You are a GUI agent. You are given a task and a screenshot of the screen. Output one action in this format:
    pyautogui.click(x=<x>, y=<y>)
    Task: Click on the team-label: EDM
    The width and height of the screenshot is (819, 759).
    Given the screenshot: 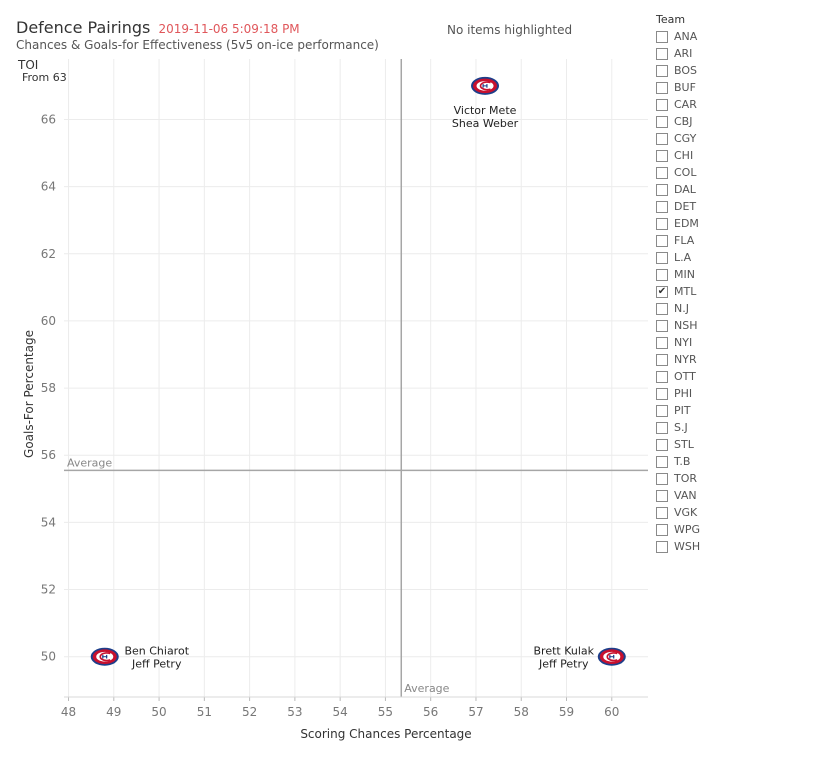 What is the action you would take?
    pyautogui.click(x=686, y=223)
    